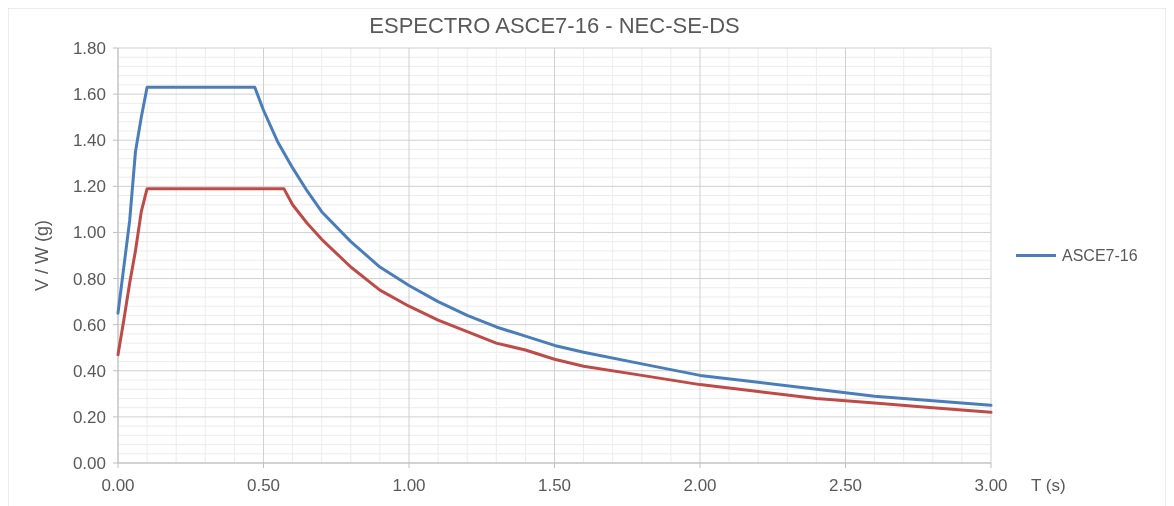 The image size is (1174, 506). What do you see at coordinates (89, 371) in the screenshot?
I see `y-tick-label: 0.40` at bounding box center [89, 371].